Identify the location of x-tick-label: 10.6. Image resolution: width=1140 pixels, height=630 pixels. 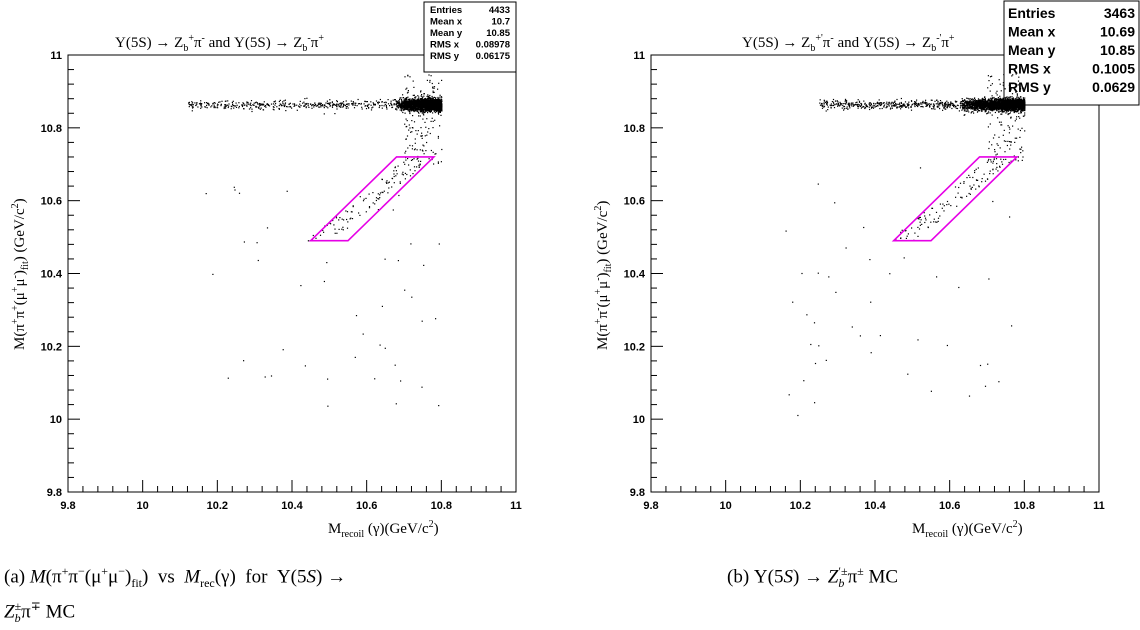
(949, 506).